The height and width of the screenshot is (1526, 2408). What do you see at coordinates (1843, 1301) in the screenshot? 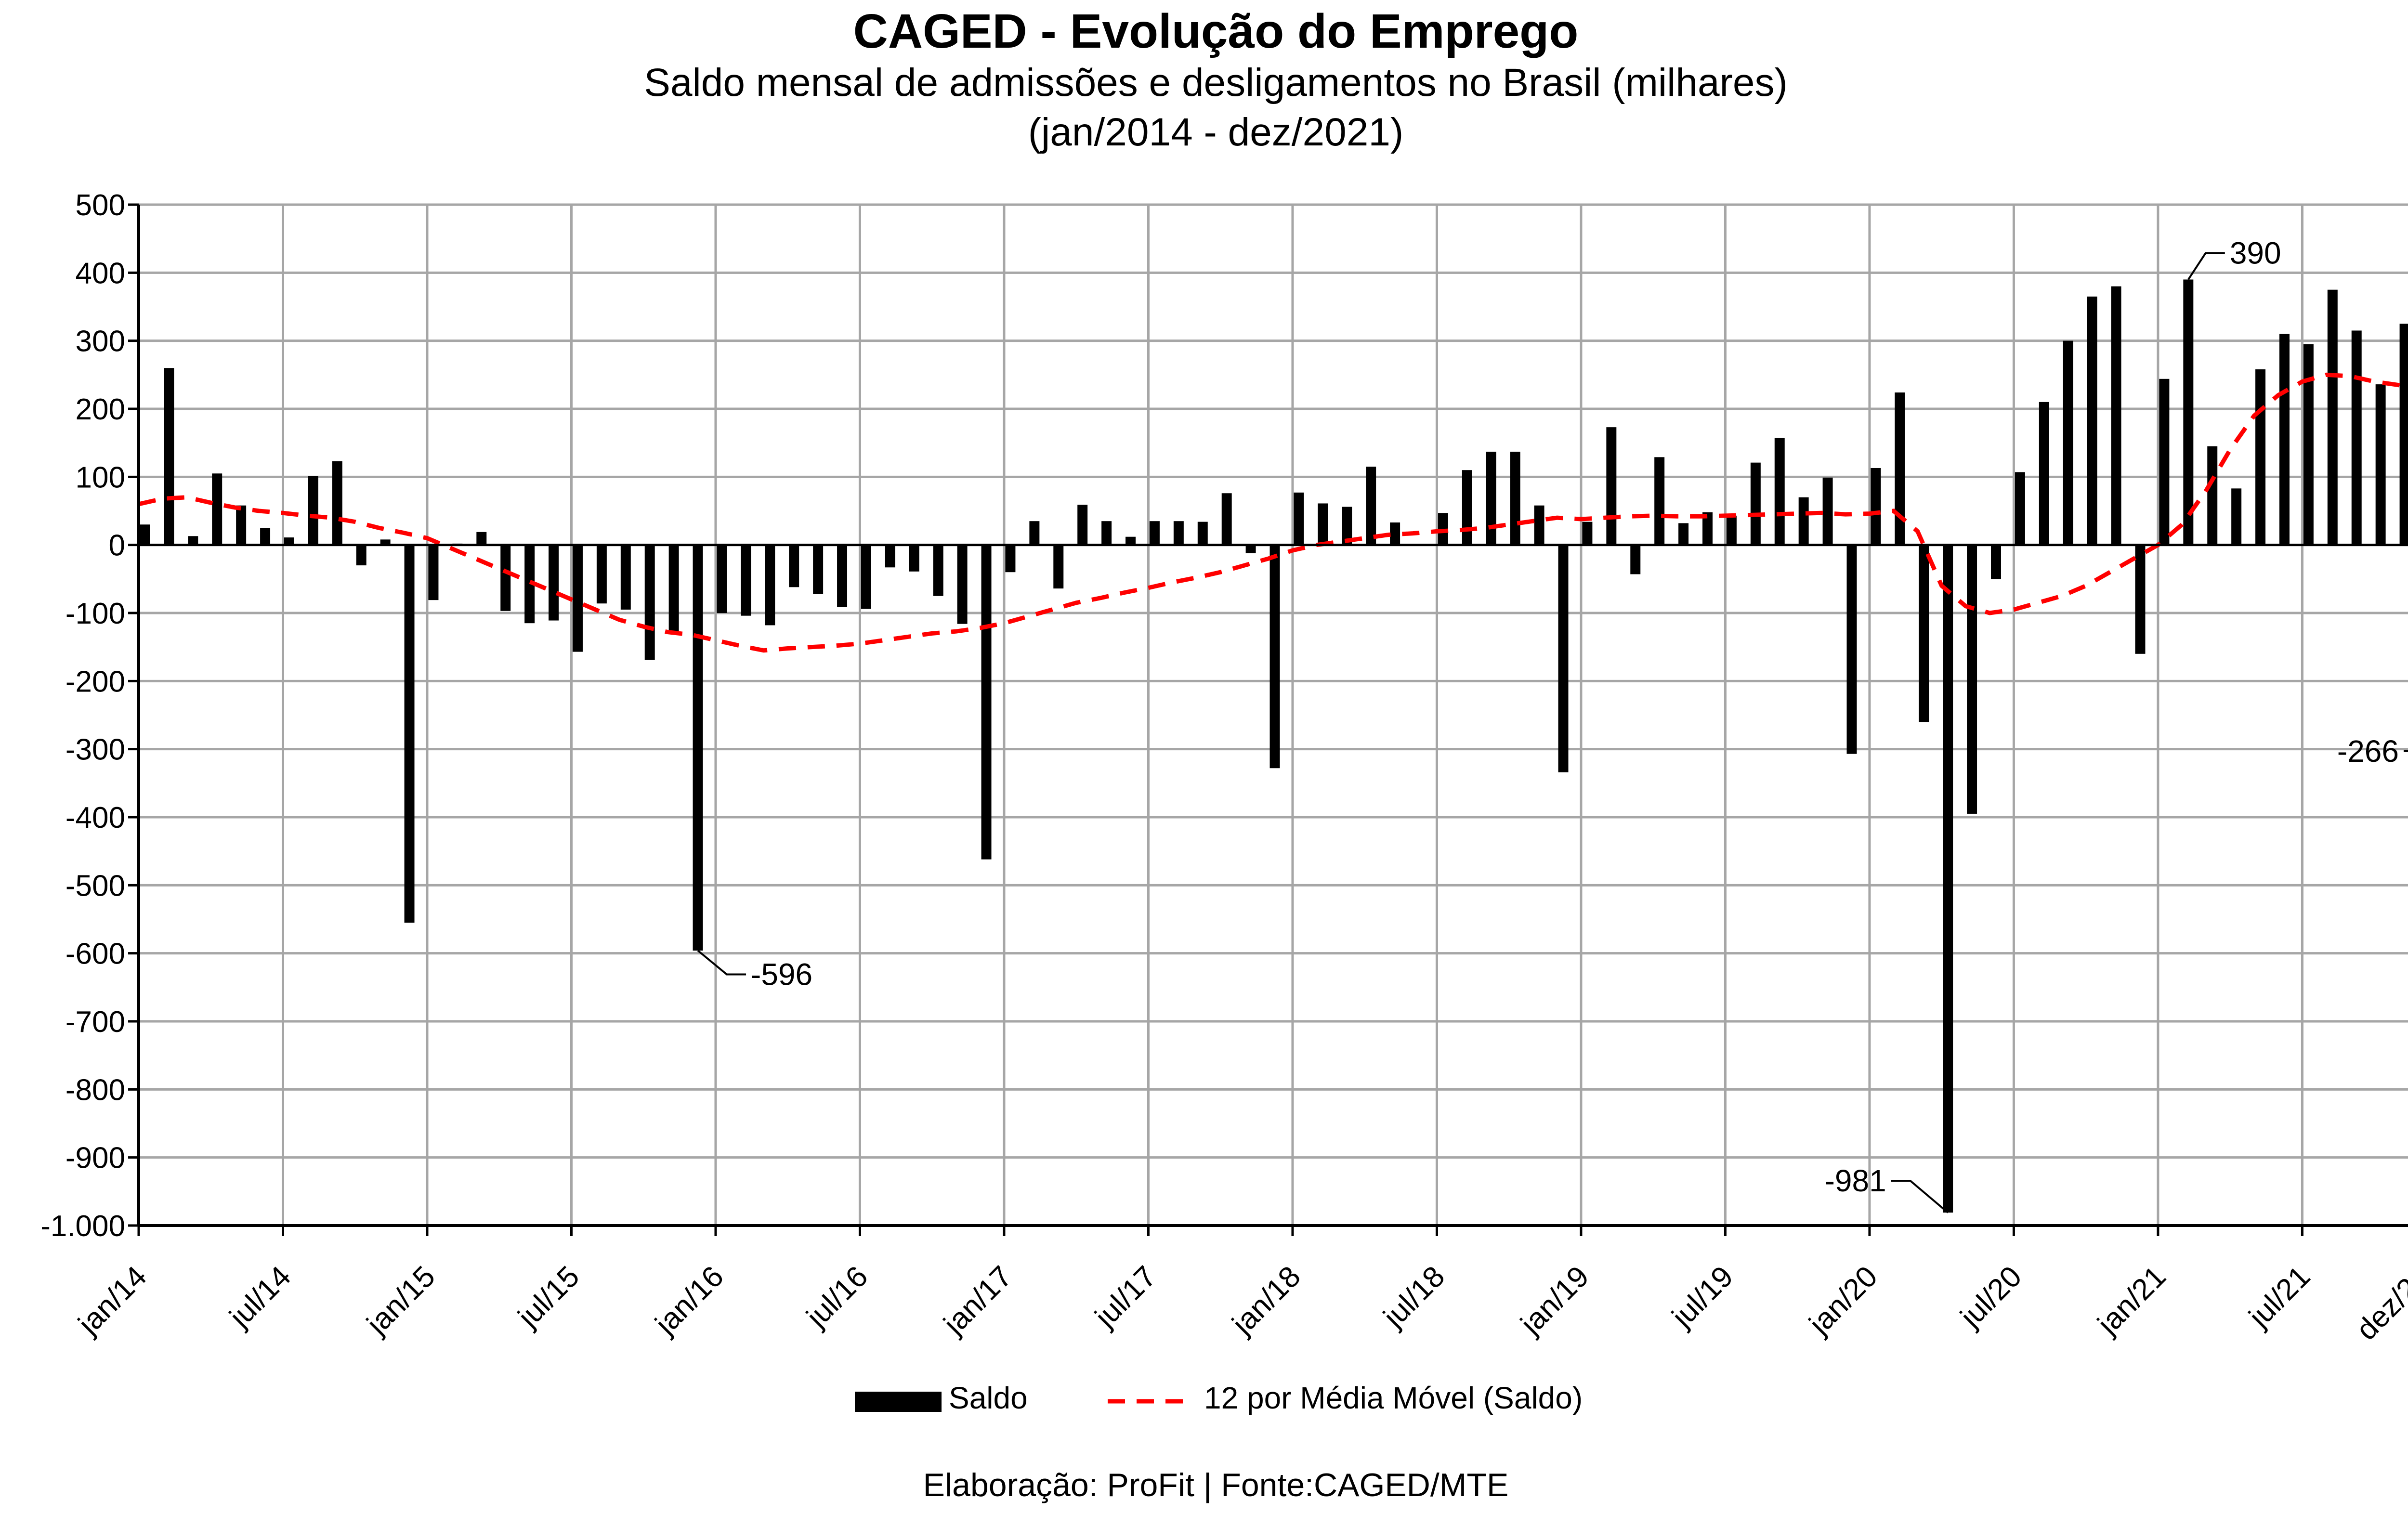
I see `x-tick-label: jan/20` at bounding box center [1843, 1301].